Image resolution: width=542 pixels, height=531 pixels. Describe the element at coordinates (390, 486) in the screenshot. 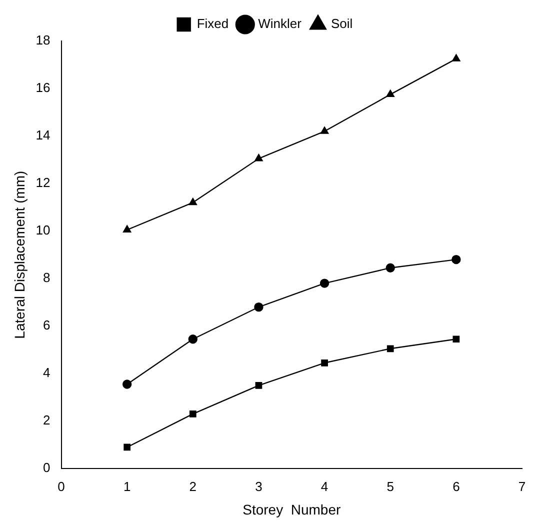

I see `x-tick-label: 5` at that location.